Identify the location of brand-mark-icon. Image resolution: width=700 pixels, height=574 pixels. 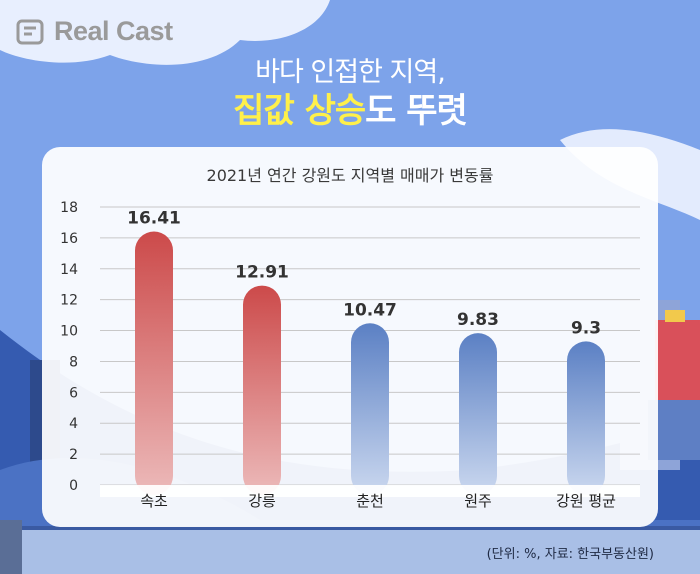
(30, 31).